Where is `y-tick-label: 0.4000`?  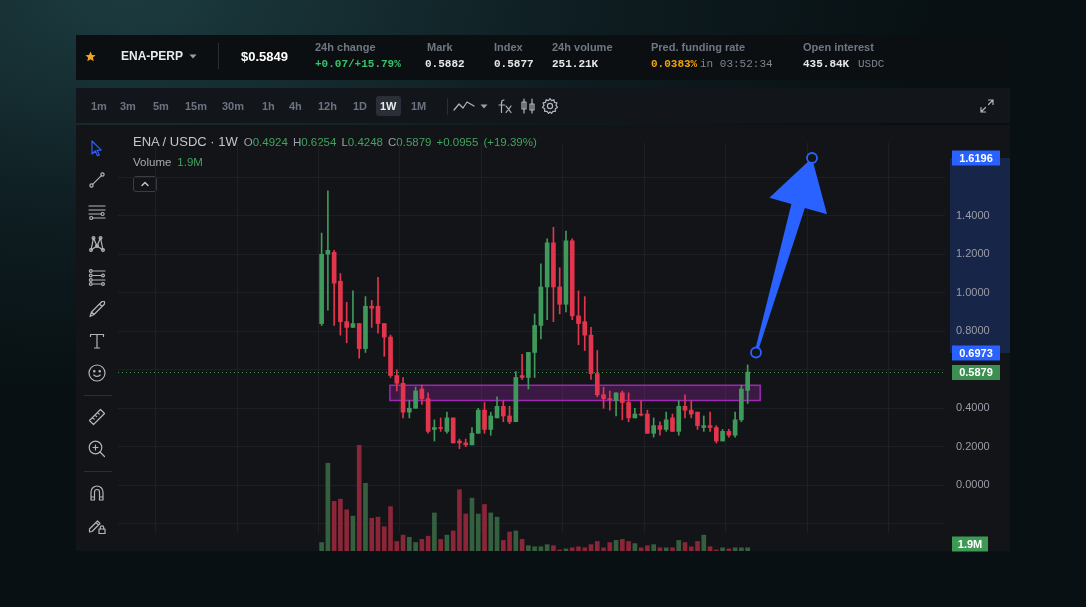 y-tick-label: 0.4000 is located at coordinates (973, 407).